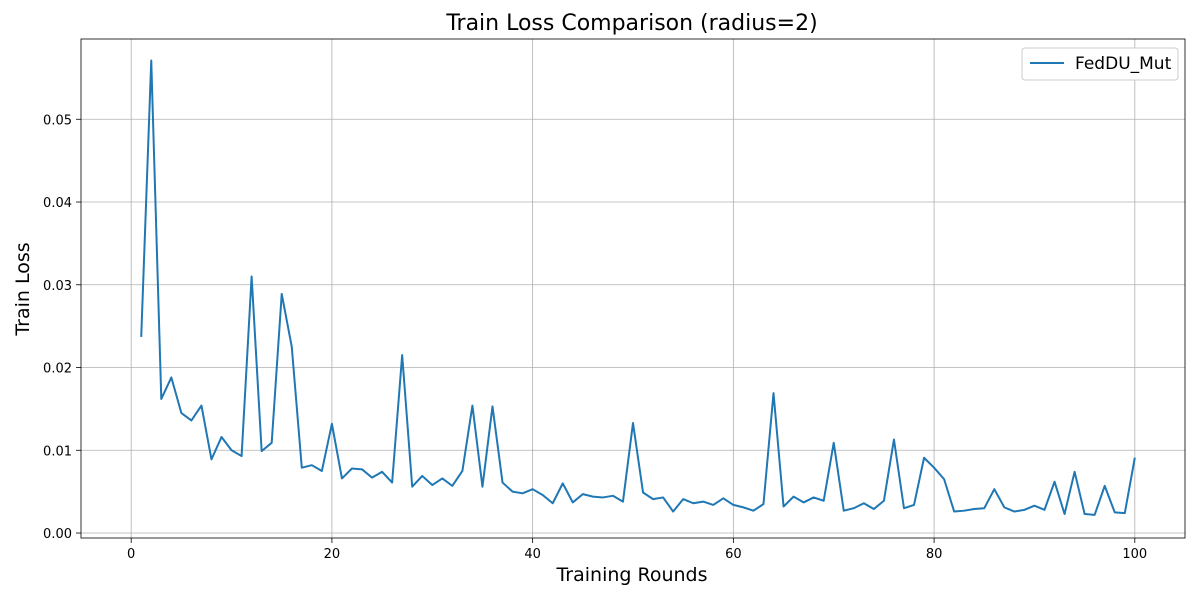 This screenshot has height=604, width=1200. Describe the element at coordinates (131, 554) in the screenshot. I see `x-tick-label: 0` at that location.